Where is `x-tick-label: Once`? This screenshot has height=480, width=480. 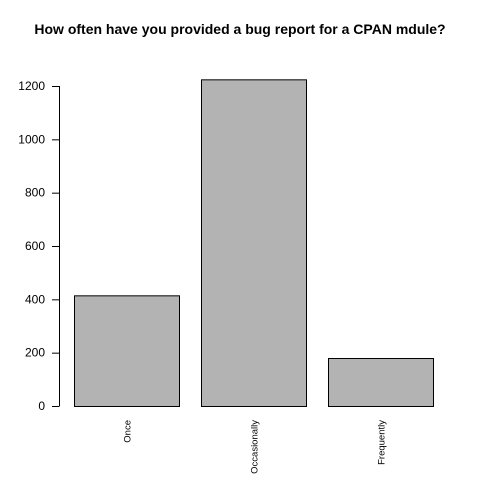
x-tick-label: Once is located at coordinates (128, 431).